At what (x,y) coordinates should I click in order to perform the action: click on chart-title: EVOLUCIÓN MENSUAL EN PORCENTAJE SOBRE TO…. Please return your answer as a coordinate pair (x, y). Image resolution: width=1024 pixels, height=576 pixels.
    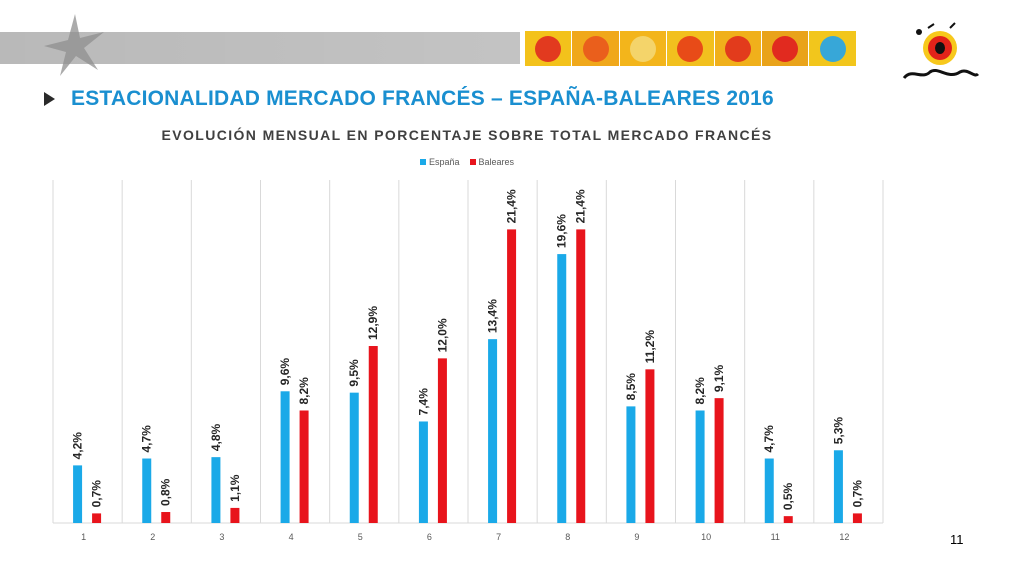
    Looking at the image, I should click on (467, 135).